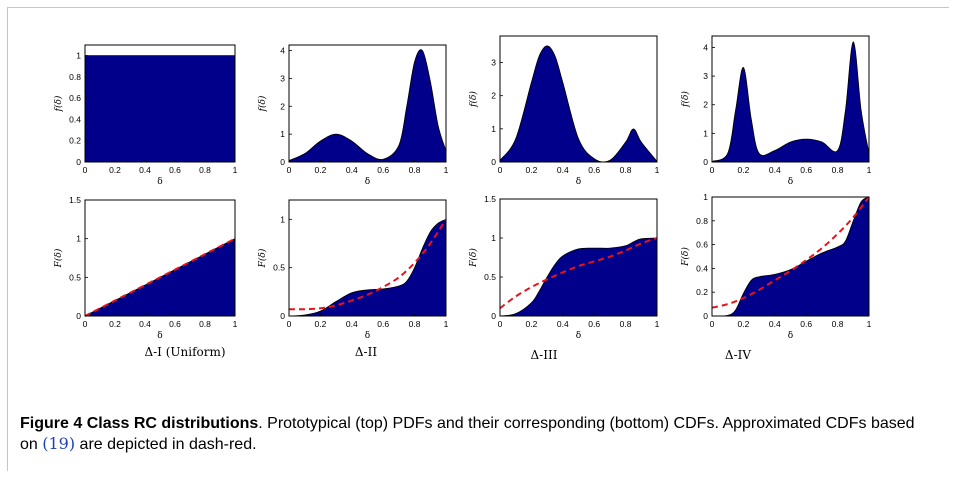  I want to click on equation-reference-link: (19), so click(59, 443).